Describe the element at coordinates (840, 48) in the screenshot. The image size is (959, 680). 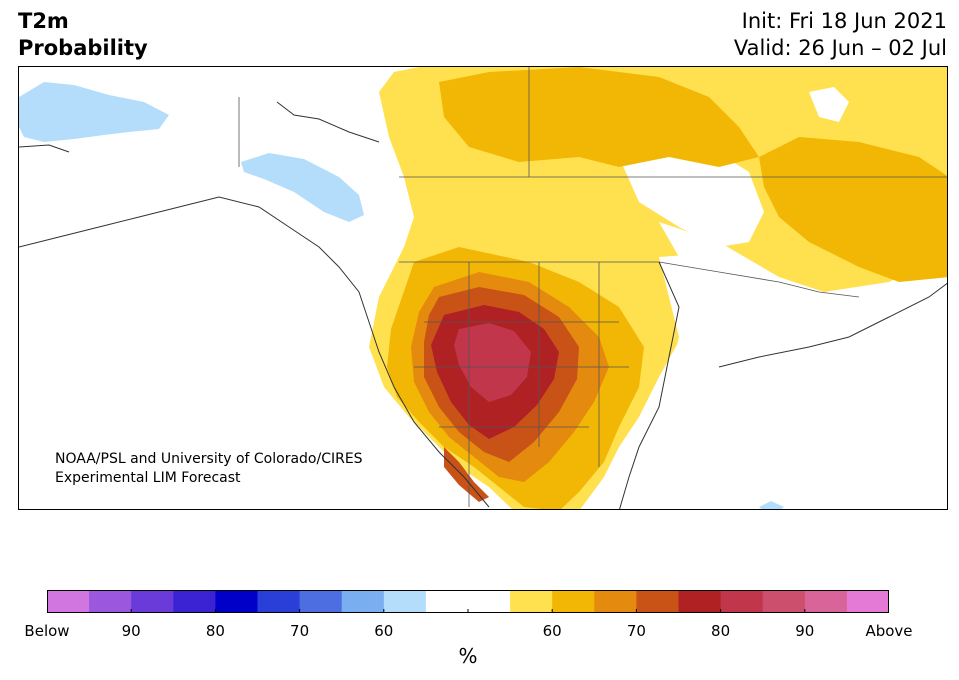
I see `valid-range: Valid: 26 Jun – 02 Jul` at that location.